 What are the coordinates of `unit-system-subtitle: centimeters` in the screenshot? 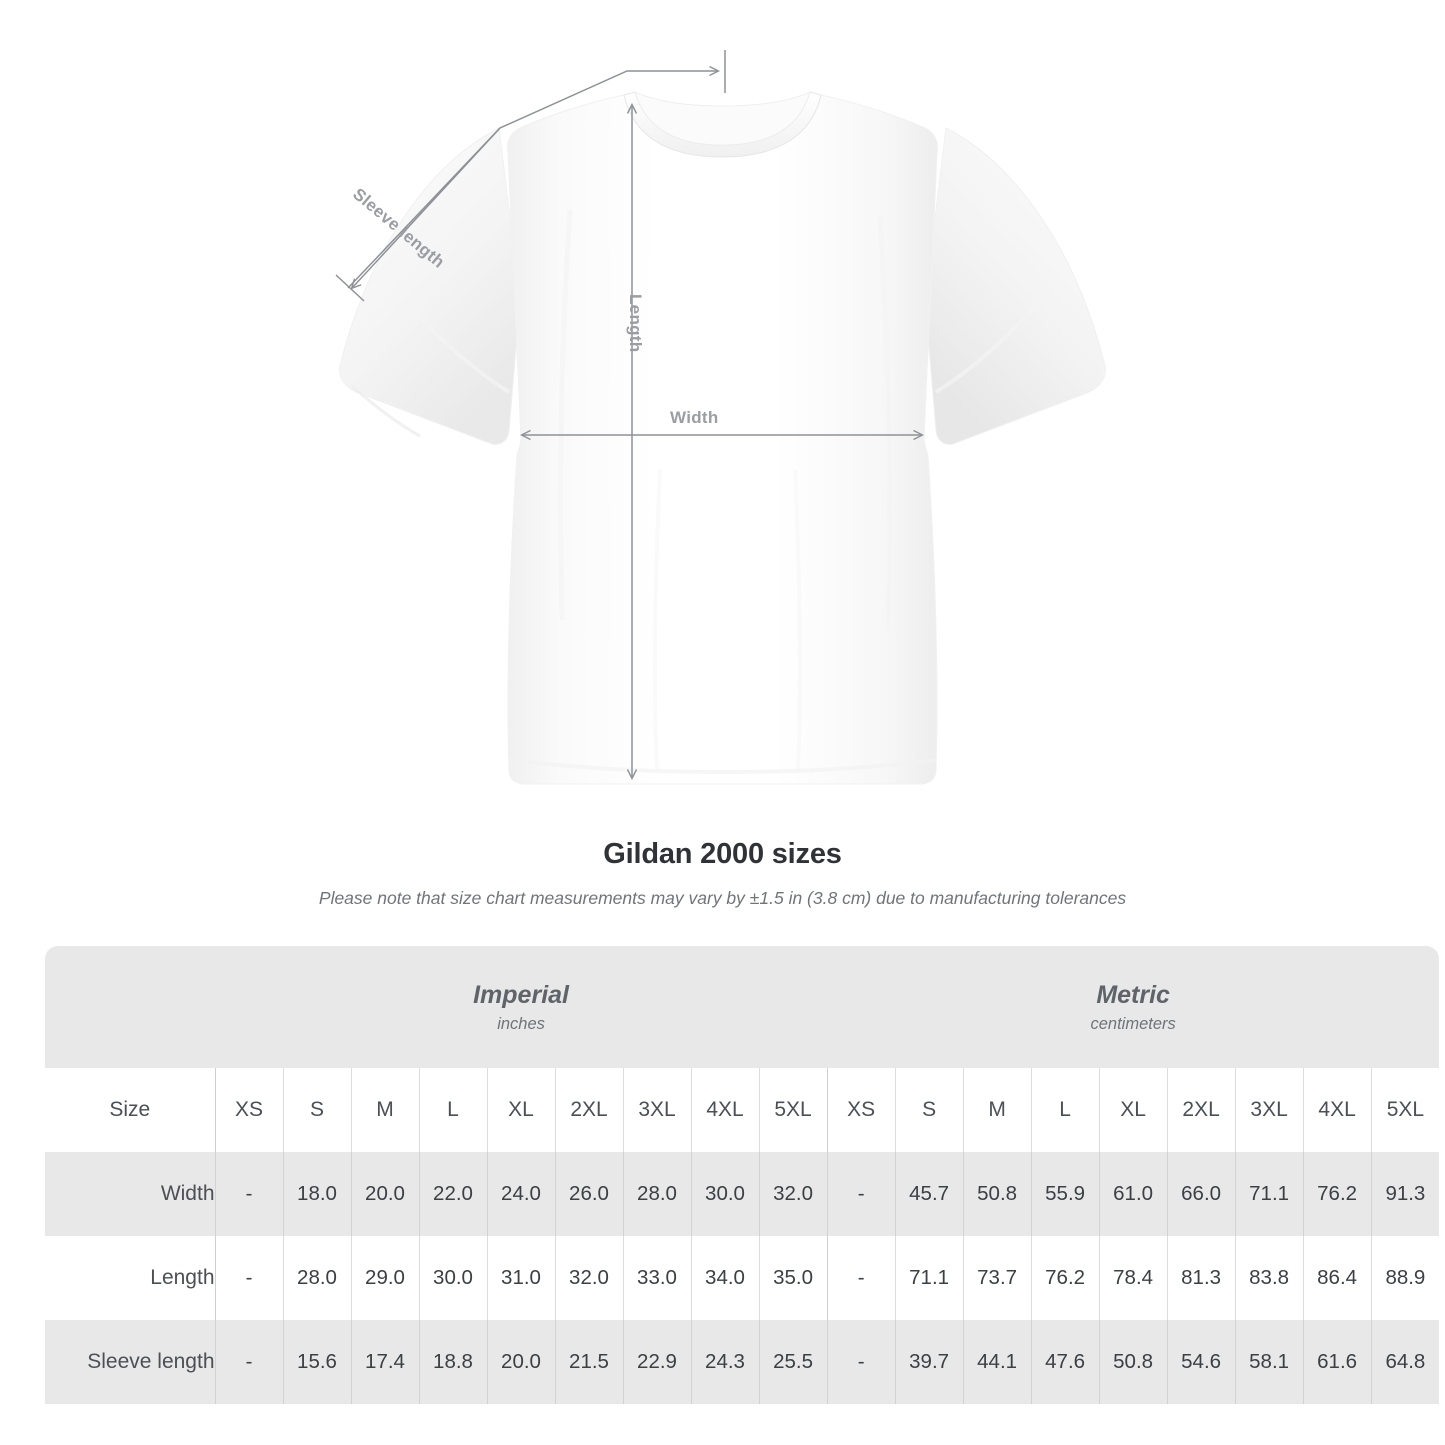 It's located at (1133, 1024).